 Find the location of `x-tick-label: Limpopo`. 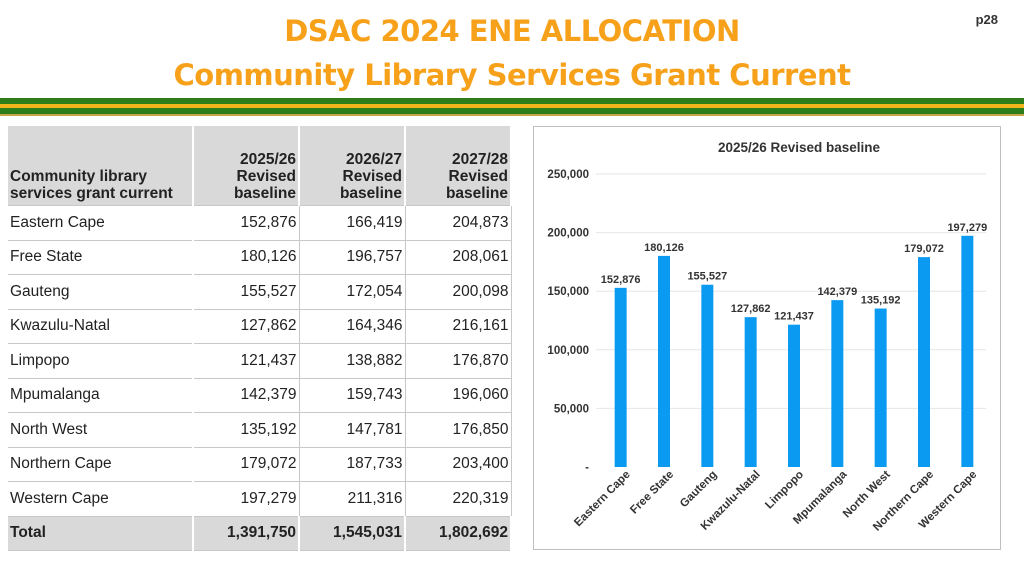

x-tick-label: Limpopo is located at coordinates (784, 490).